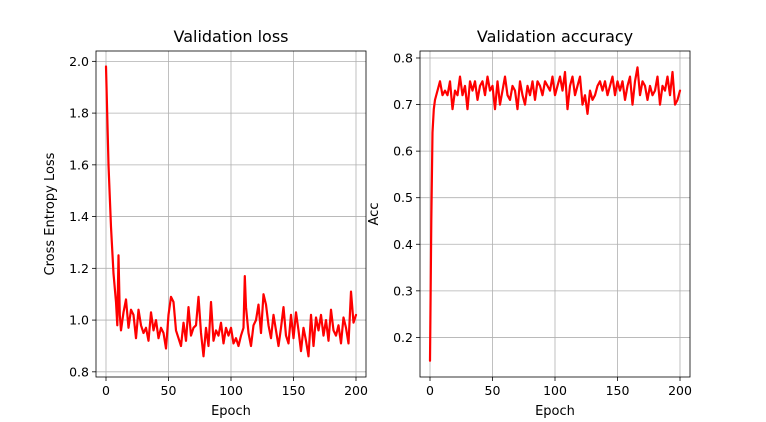 This screenshot has height=422, width=766. Describe the element at coordinates (79, 268) in the screenshot. I see `loss-y-tick-label: 1.2` at that location.